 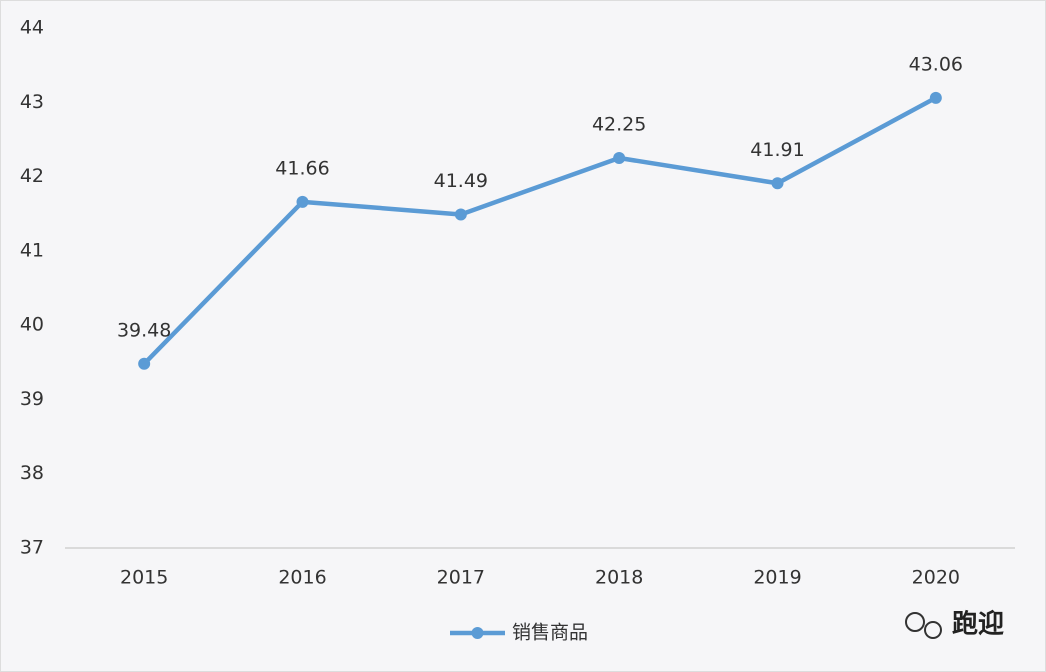 What do you see at coordinates (461, 578) in the screenshot?
I see `x-tick-label: 2017` at bounding box center [461, 578].